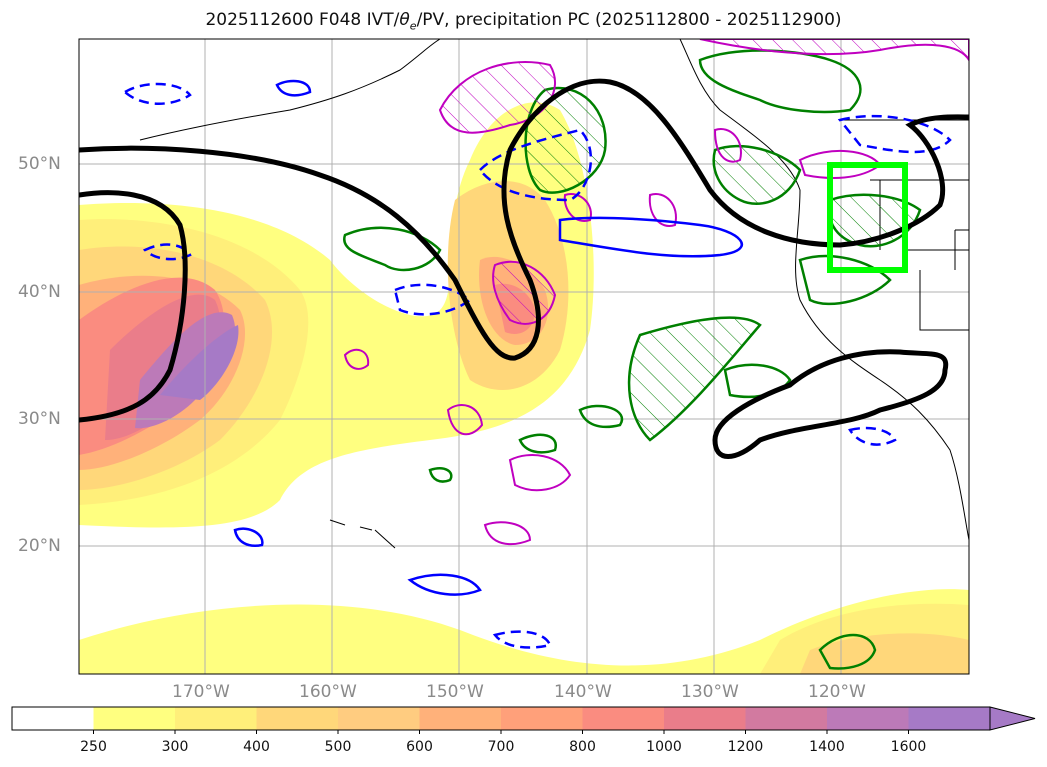 The width and height of the screenshot is (1047, 767). Describe the element at coordinates (175, 747) in the screenshot. I see `colorbar-tick-label: 300` at that location.